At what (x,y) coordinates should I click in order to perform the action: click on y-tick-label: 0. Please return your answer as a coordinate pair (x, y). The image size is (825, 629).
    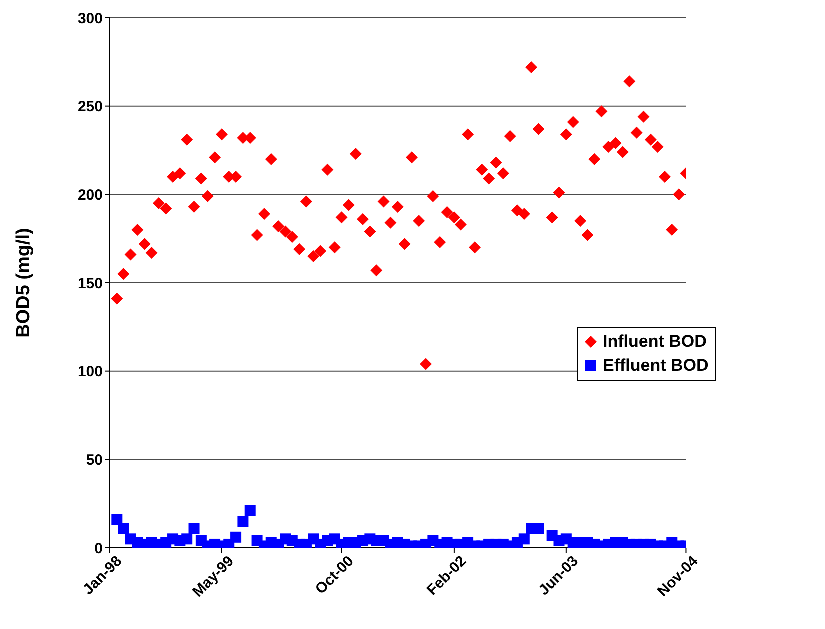
    Looking at the image, I should click on (98, 549).